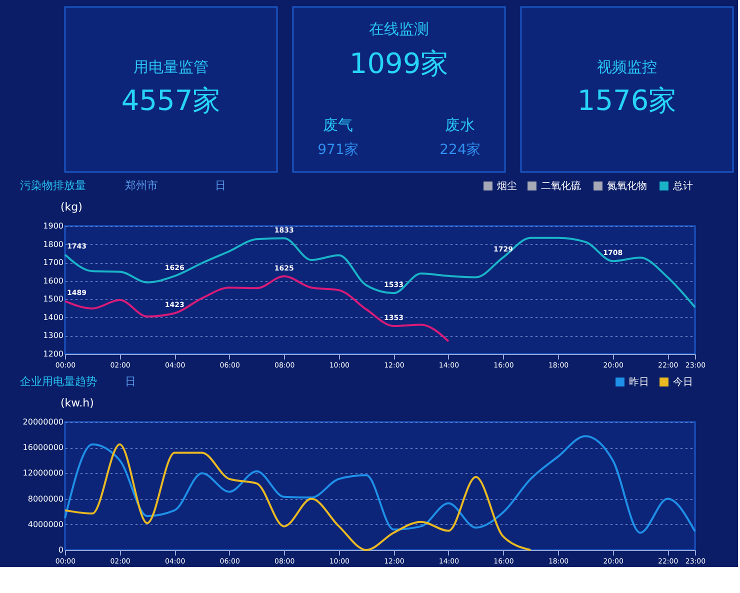 Image resolution: width=740 pixels, height=593 pixels. Describe the element at coordinates (77, 403) in the screenshot. I see `y-axis-title: (kw.h)` at that location.